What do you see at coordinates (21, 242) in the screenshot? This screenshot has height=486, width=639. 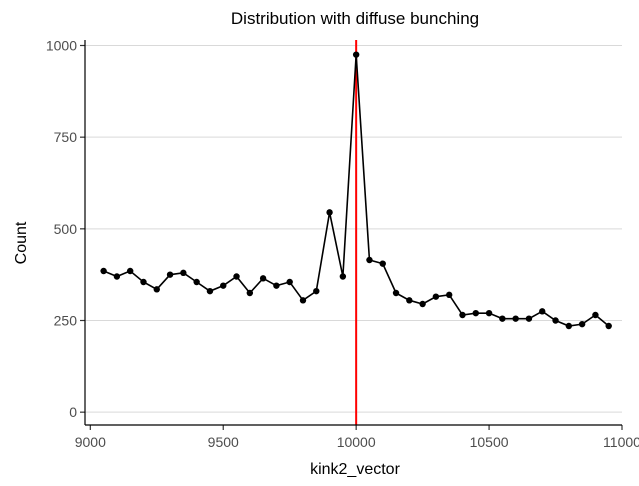 I see `y-axis-label: Count` at bounding box center [21, 242].